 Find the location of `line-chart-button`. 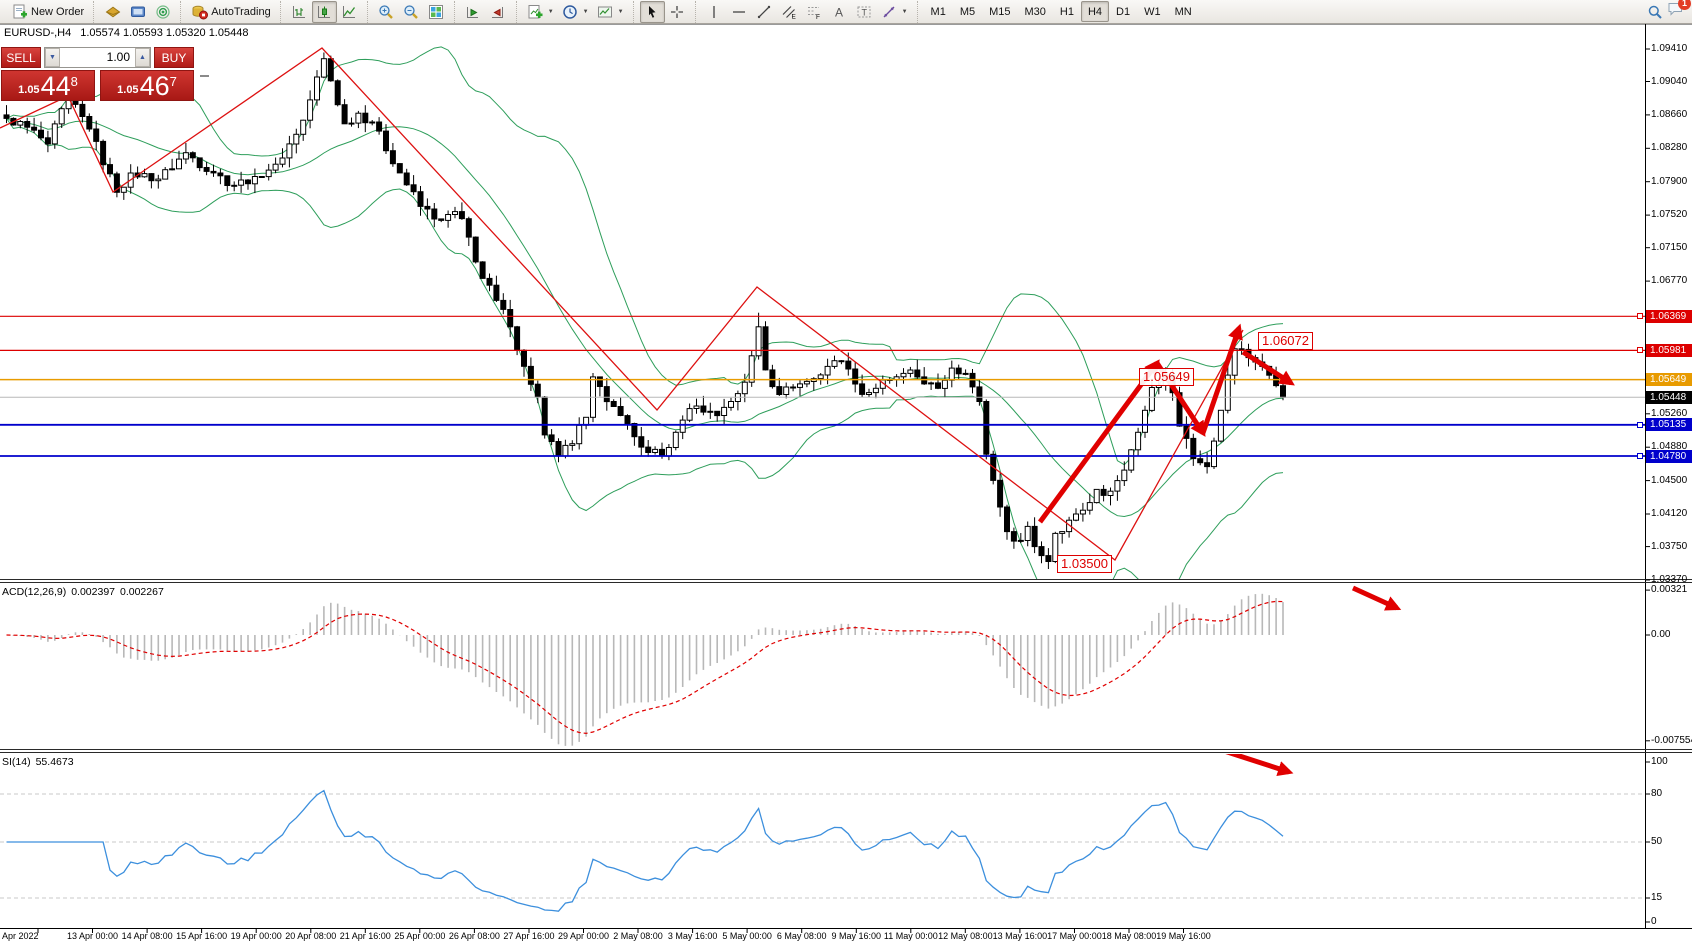

line-chart-button is located at coordinates (349, 12).